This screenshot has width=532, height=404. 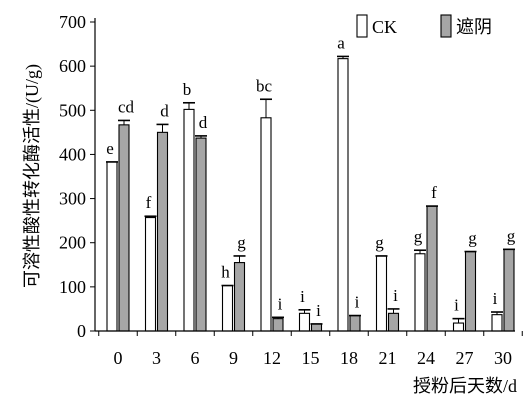 What do you see at coordinates (388, 358) in the screenshot?
I see `x-tick-label: 21` at bounding box center [388, 358].